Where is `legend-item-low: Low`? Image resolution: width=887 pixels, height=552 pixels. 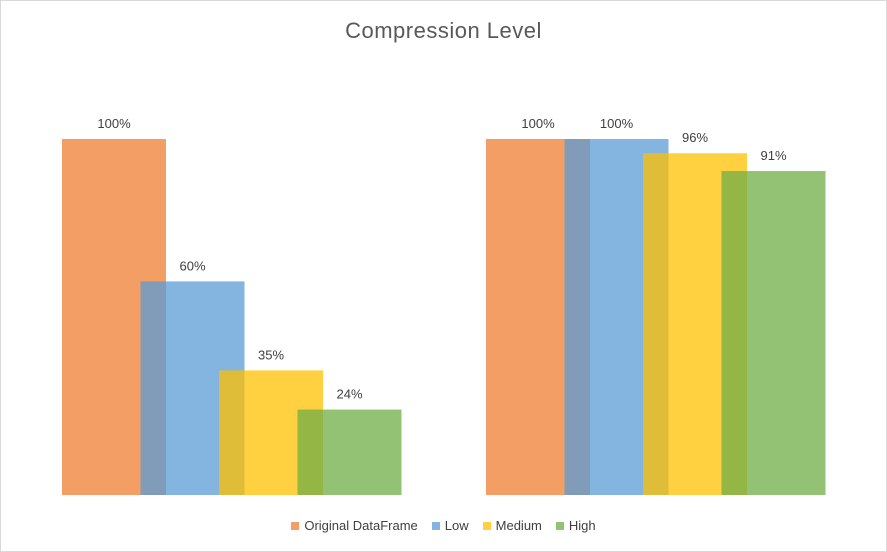 legend-item-low: Low is located at coordinates (450, 525).